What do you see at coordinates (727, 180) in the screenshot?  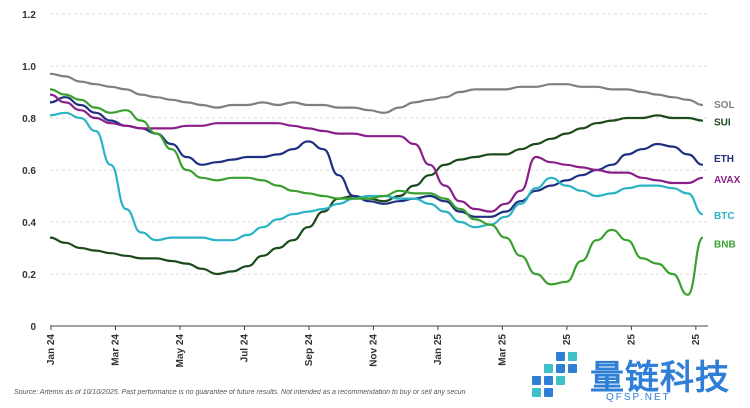 I see `series-label-avax: AVAX` at bounding box center [727, 180].